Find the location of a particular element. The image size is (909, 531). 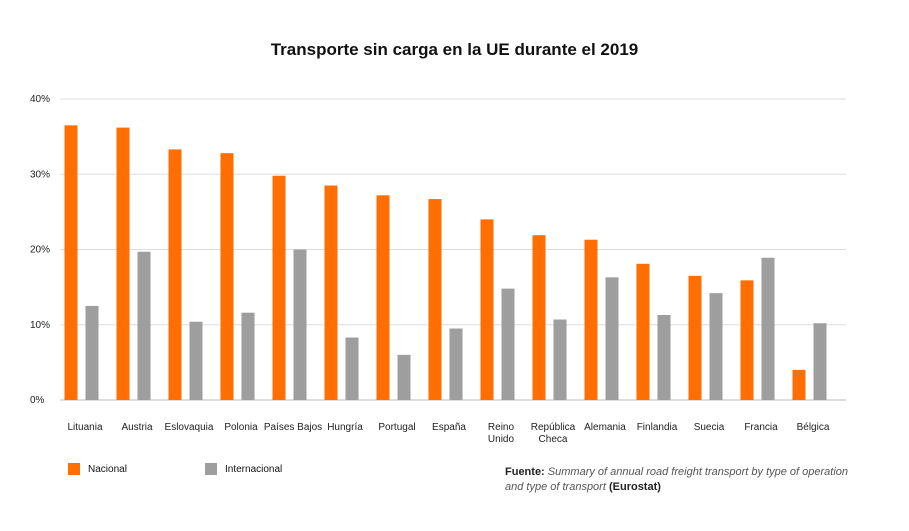

x-category-label: Suecia is located at coordinates (709, 427).